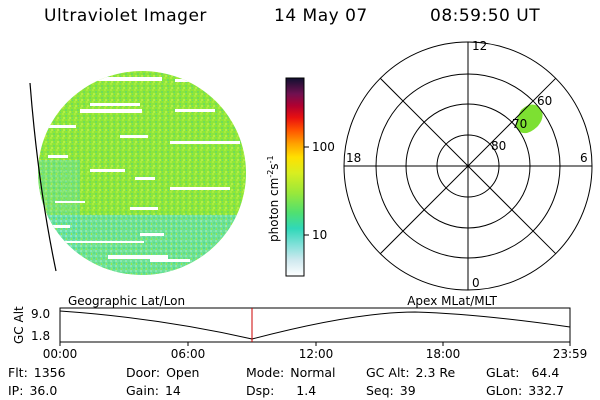  What do you see at coordinates (163, 372) in the screenshot?
I see `status-door: Door: Open` at bounding box center [163, 372].